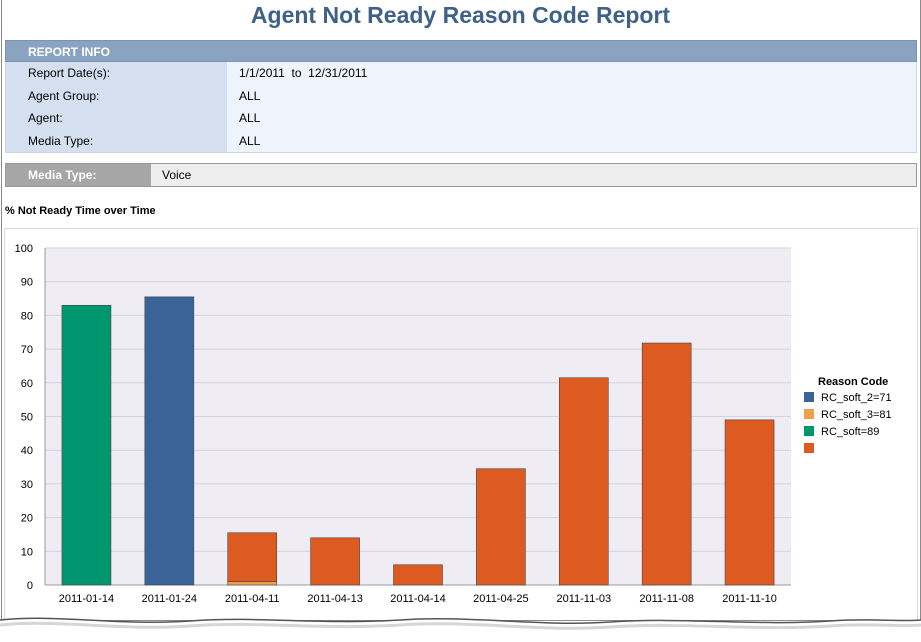  I want to click on torn-edge, so click(460, 629).